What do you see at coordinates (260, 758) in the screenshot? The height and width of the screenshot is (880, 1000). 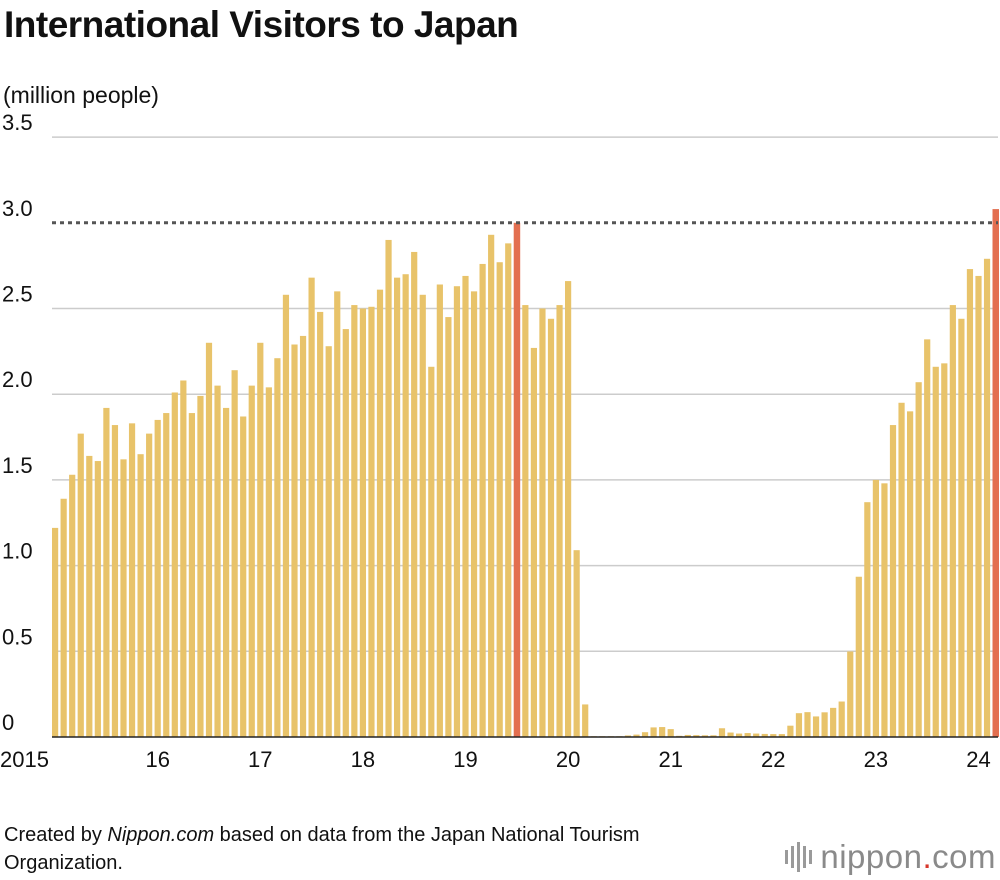 I see `x-tick-label: 17` at bounding box center [260, 758].